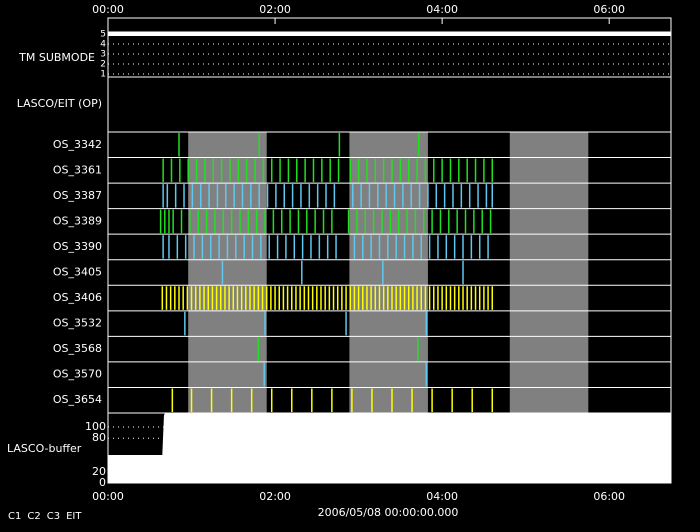  I want to click on y-tick-label: 80, so click(99, 437).